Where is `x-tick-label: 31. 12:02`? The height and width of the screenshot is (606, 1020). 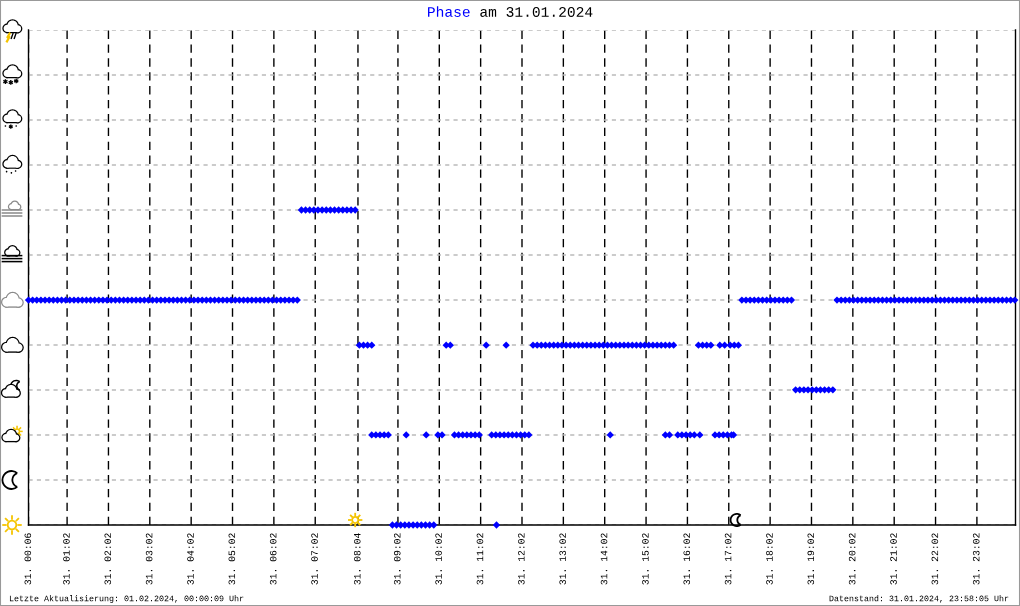
x-tick-label: 31. 12:02 is located at coordinates (521, 559).